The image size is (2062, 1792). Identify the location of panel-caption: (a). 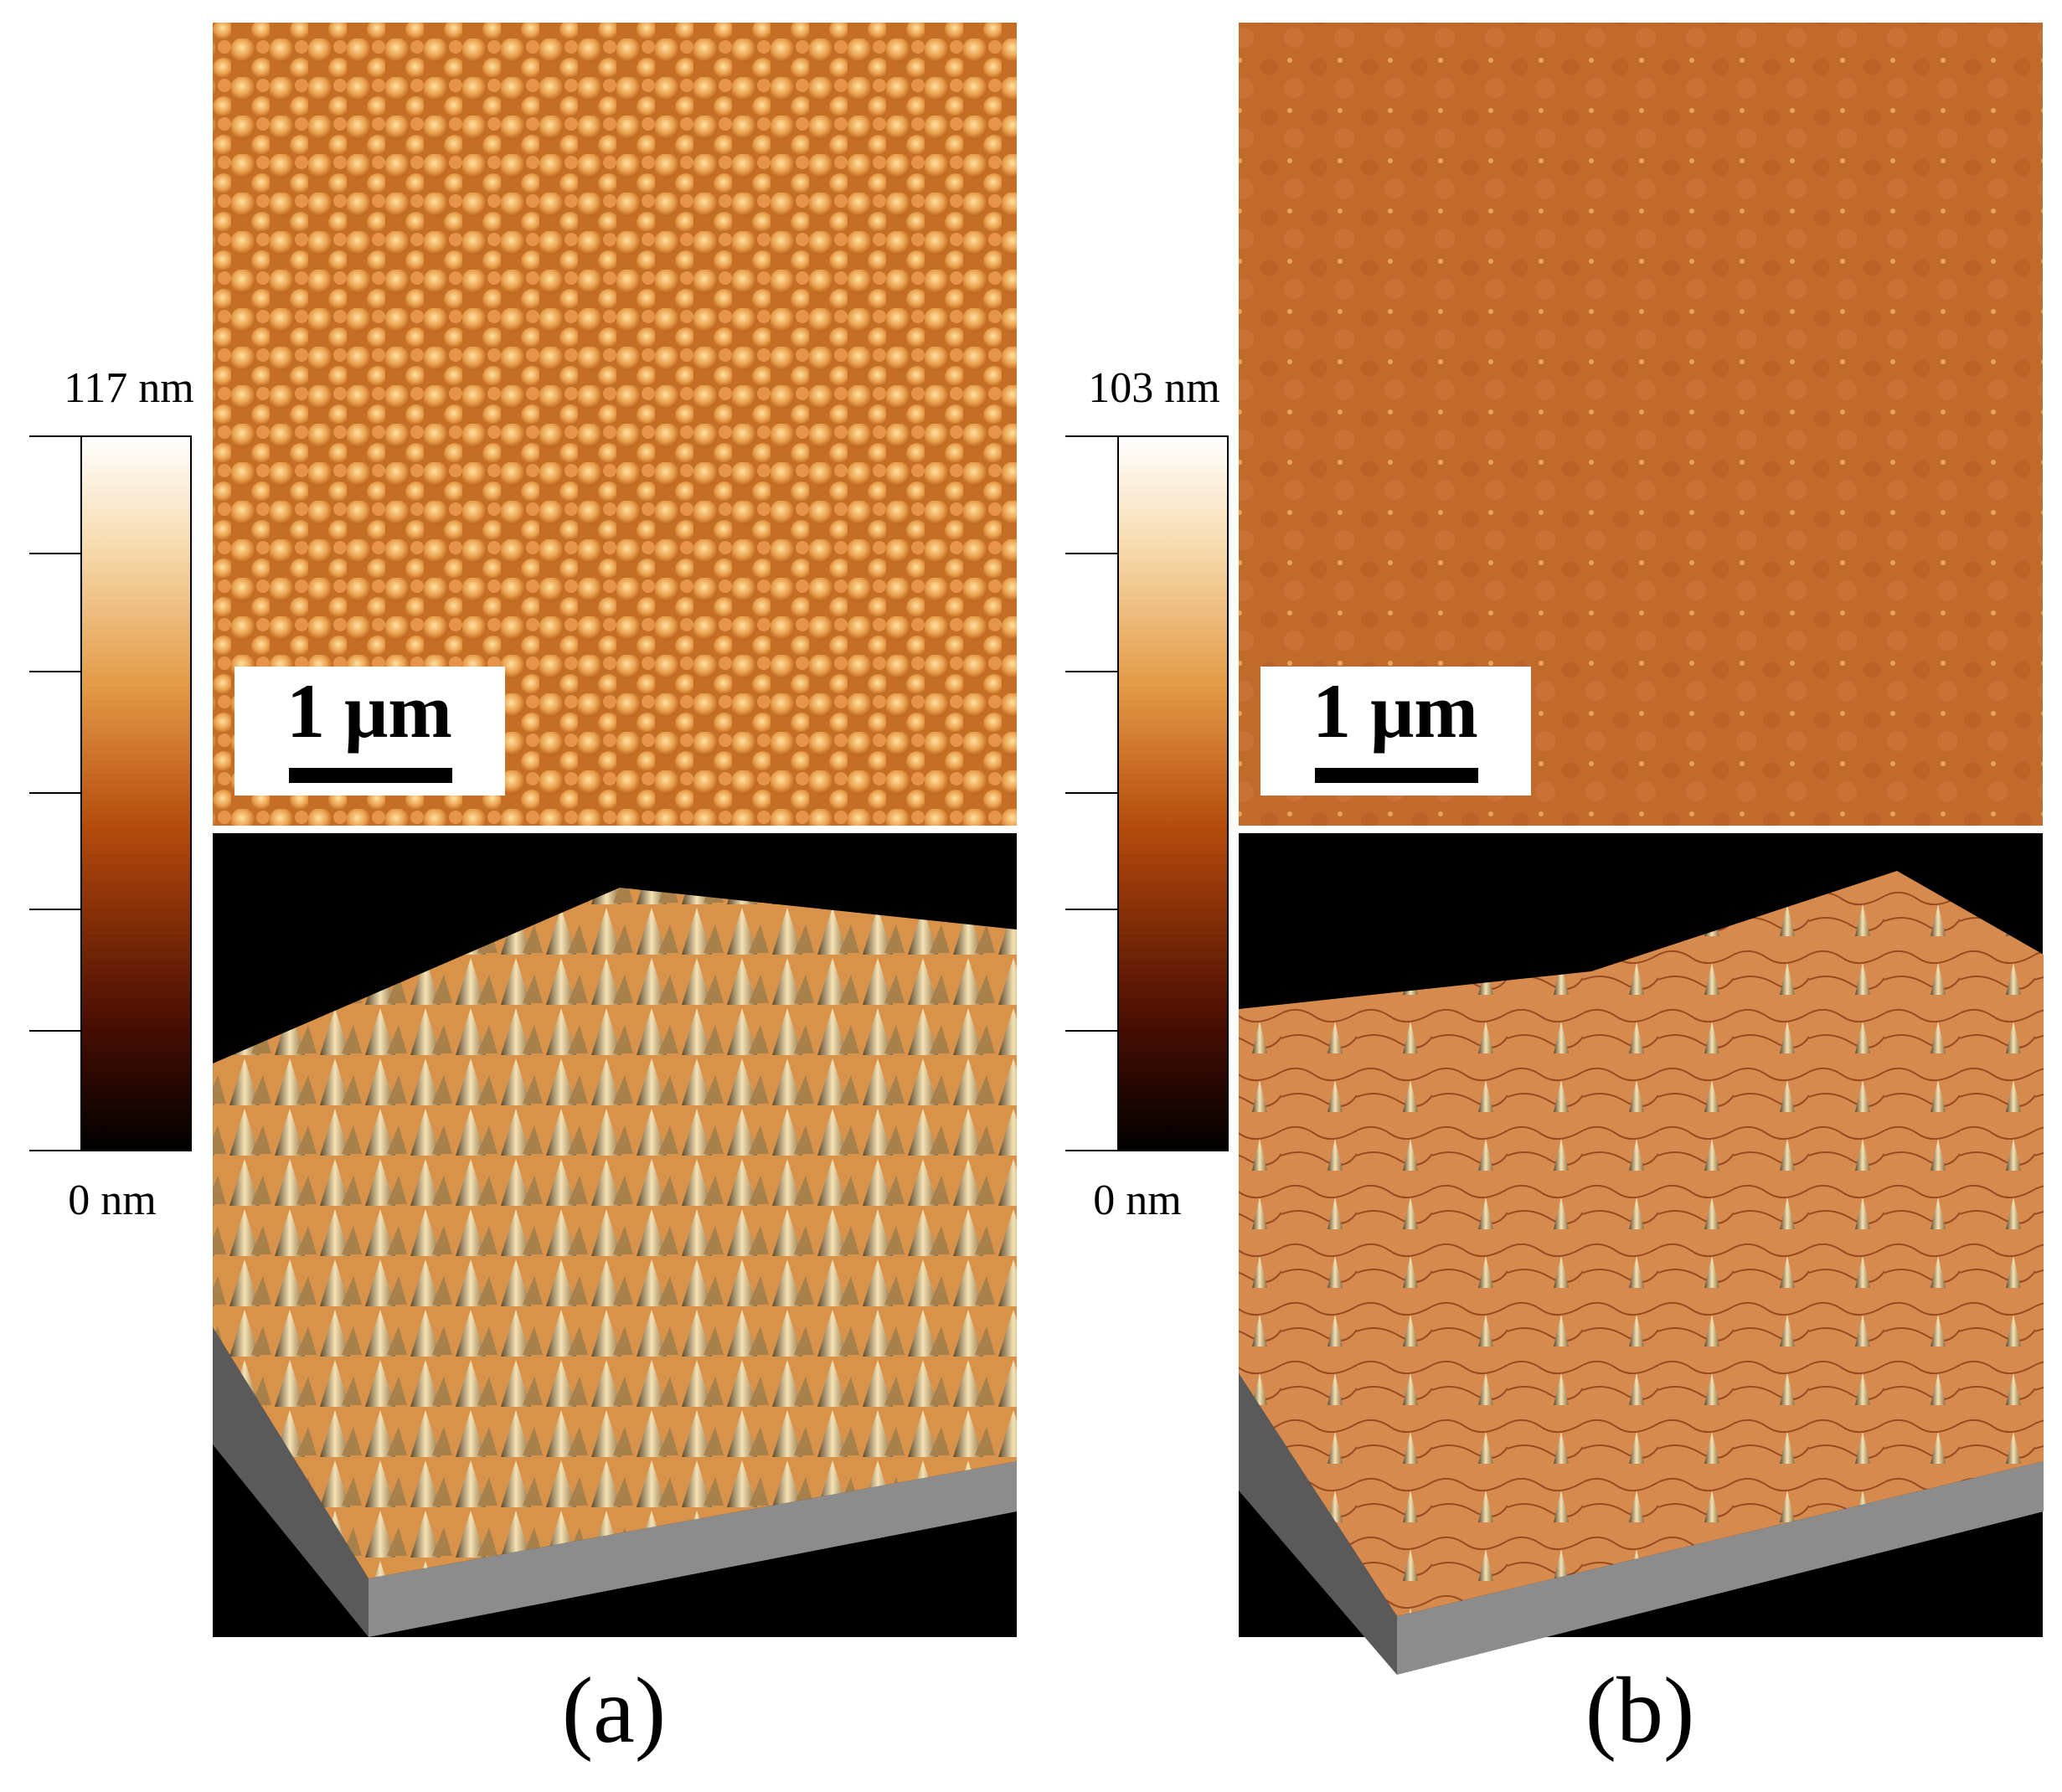
(614, 1711).